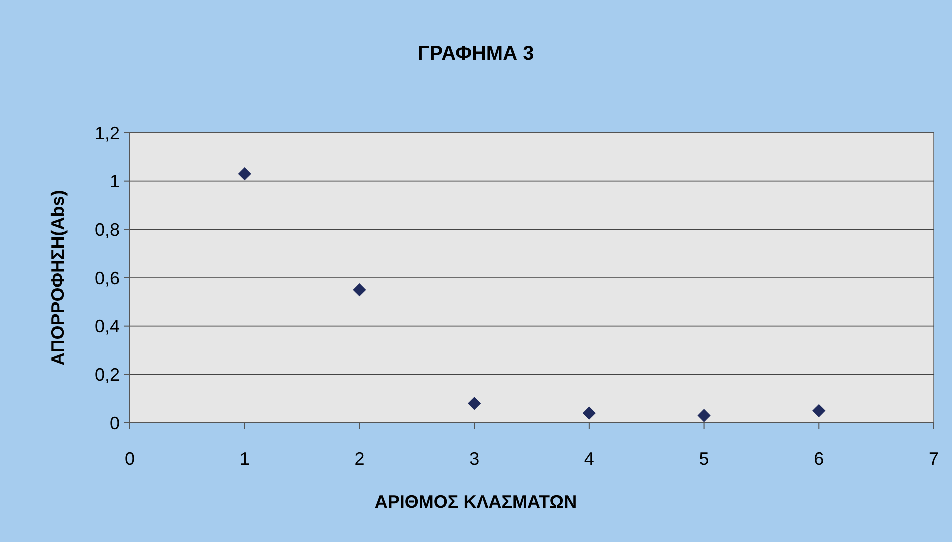  What do you see at coordinates (58, 278) in the screenshot?
I see `y-axis-title: ΑΠΟΡΡΟΦΗΣΗ(Abs)` at bounding box center [58, 278].